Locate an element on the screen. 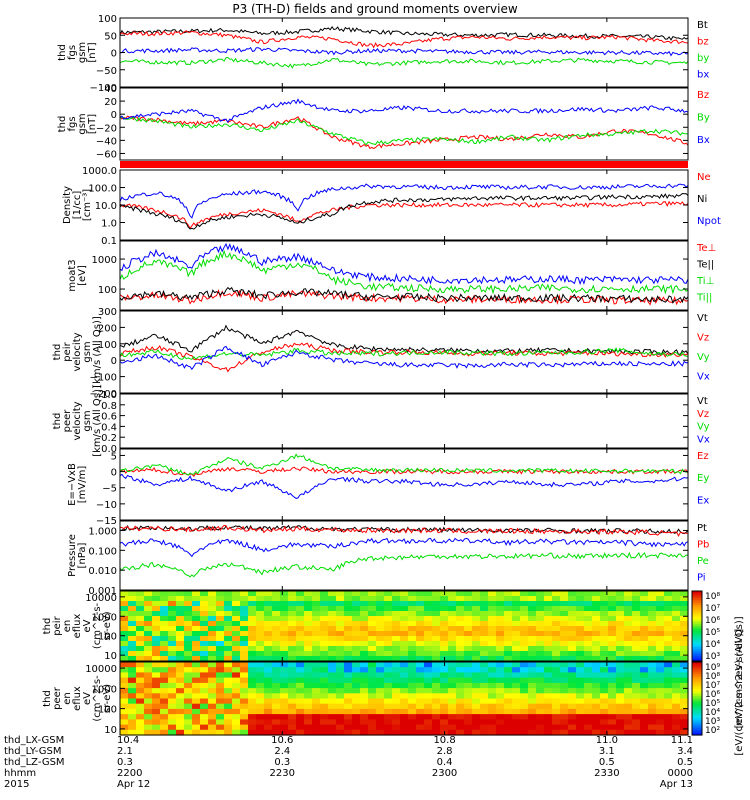 The width and height of the screenshot is (750, 800). xtick-1-hhmm: 2230 is located at coordinates (282, 773).